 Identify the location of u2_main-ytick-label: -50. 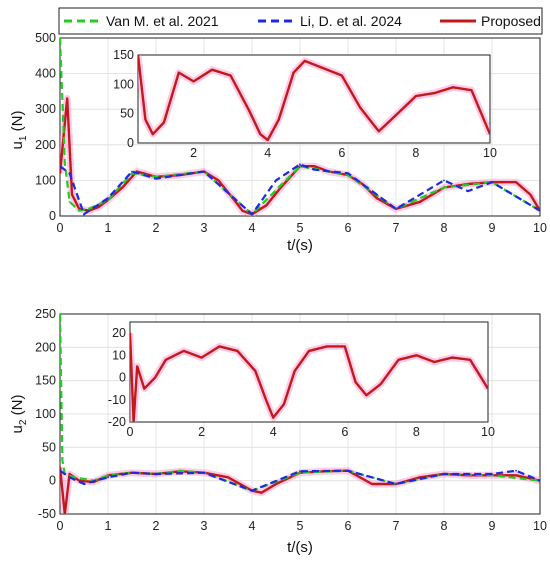
(47, 514).